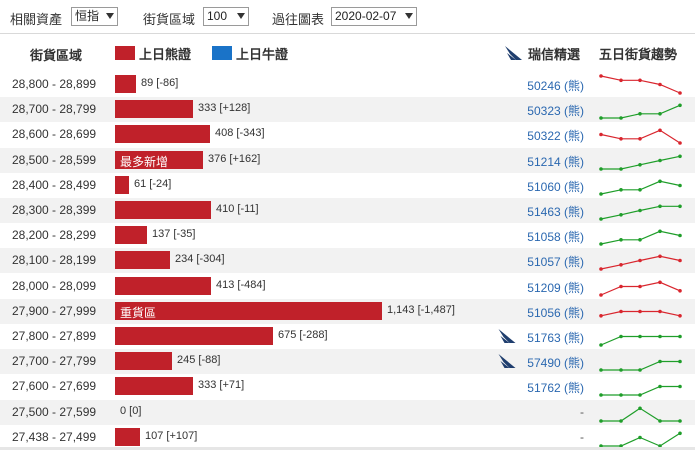  I want to click on warrant-code-link: 57490 (熊), so click(555, 363).